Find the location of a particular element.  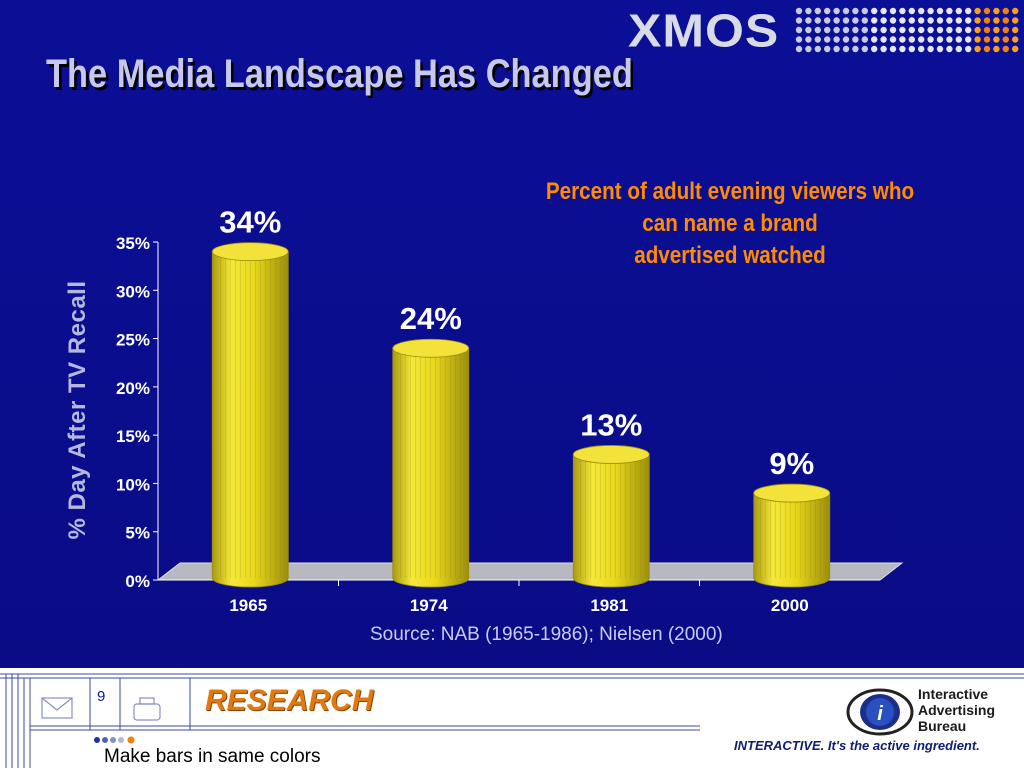

y-tick-label: 35% is located at coordinates (133, 243).